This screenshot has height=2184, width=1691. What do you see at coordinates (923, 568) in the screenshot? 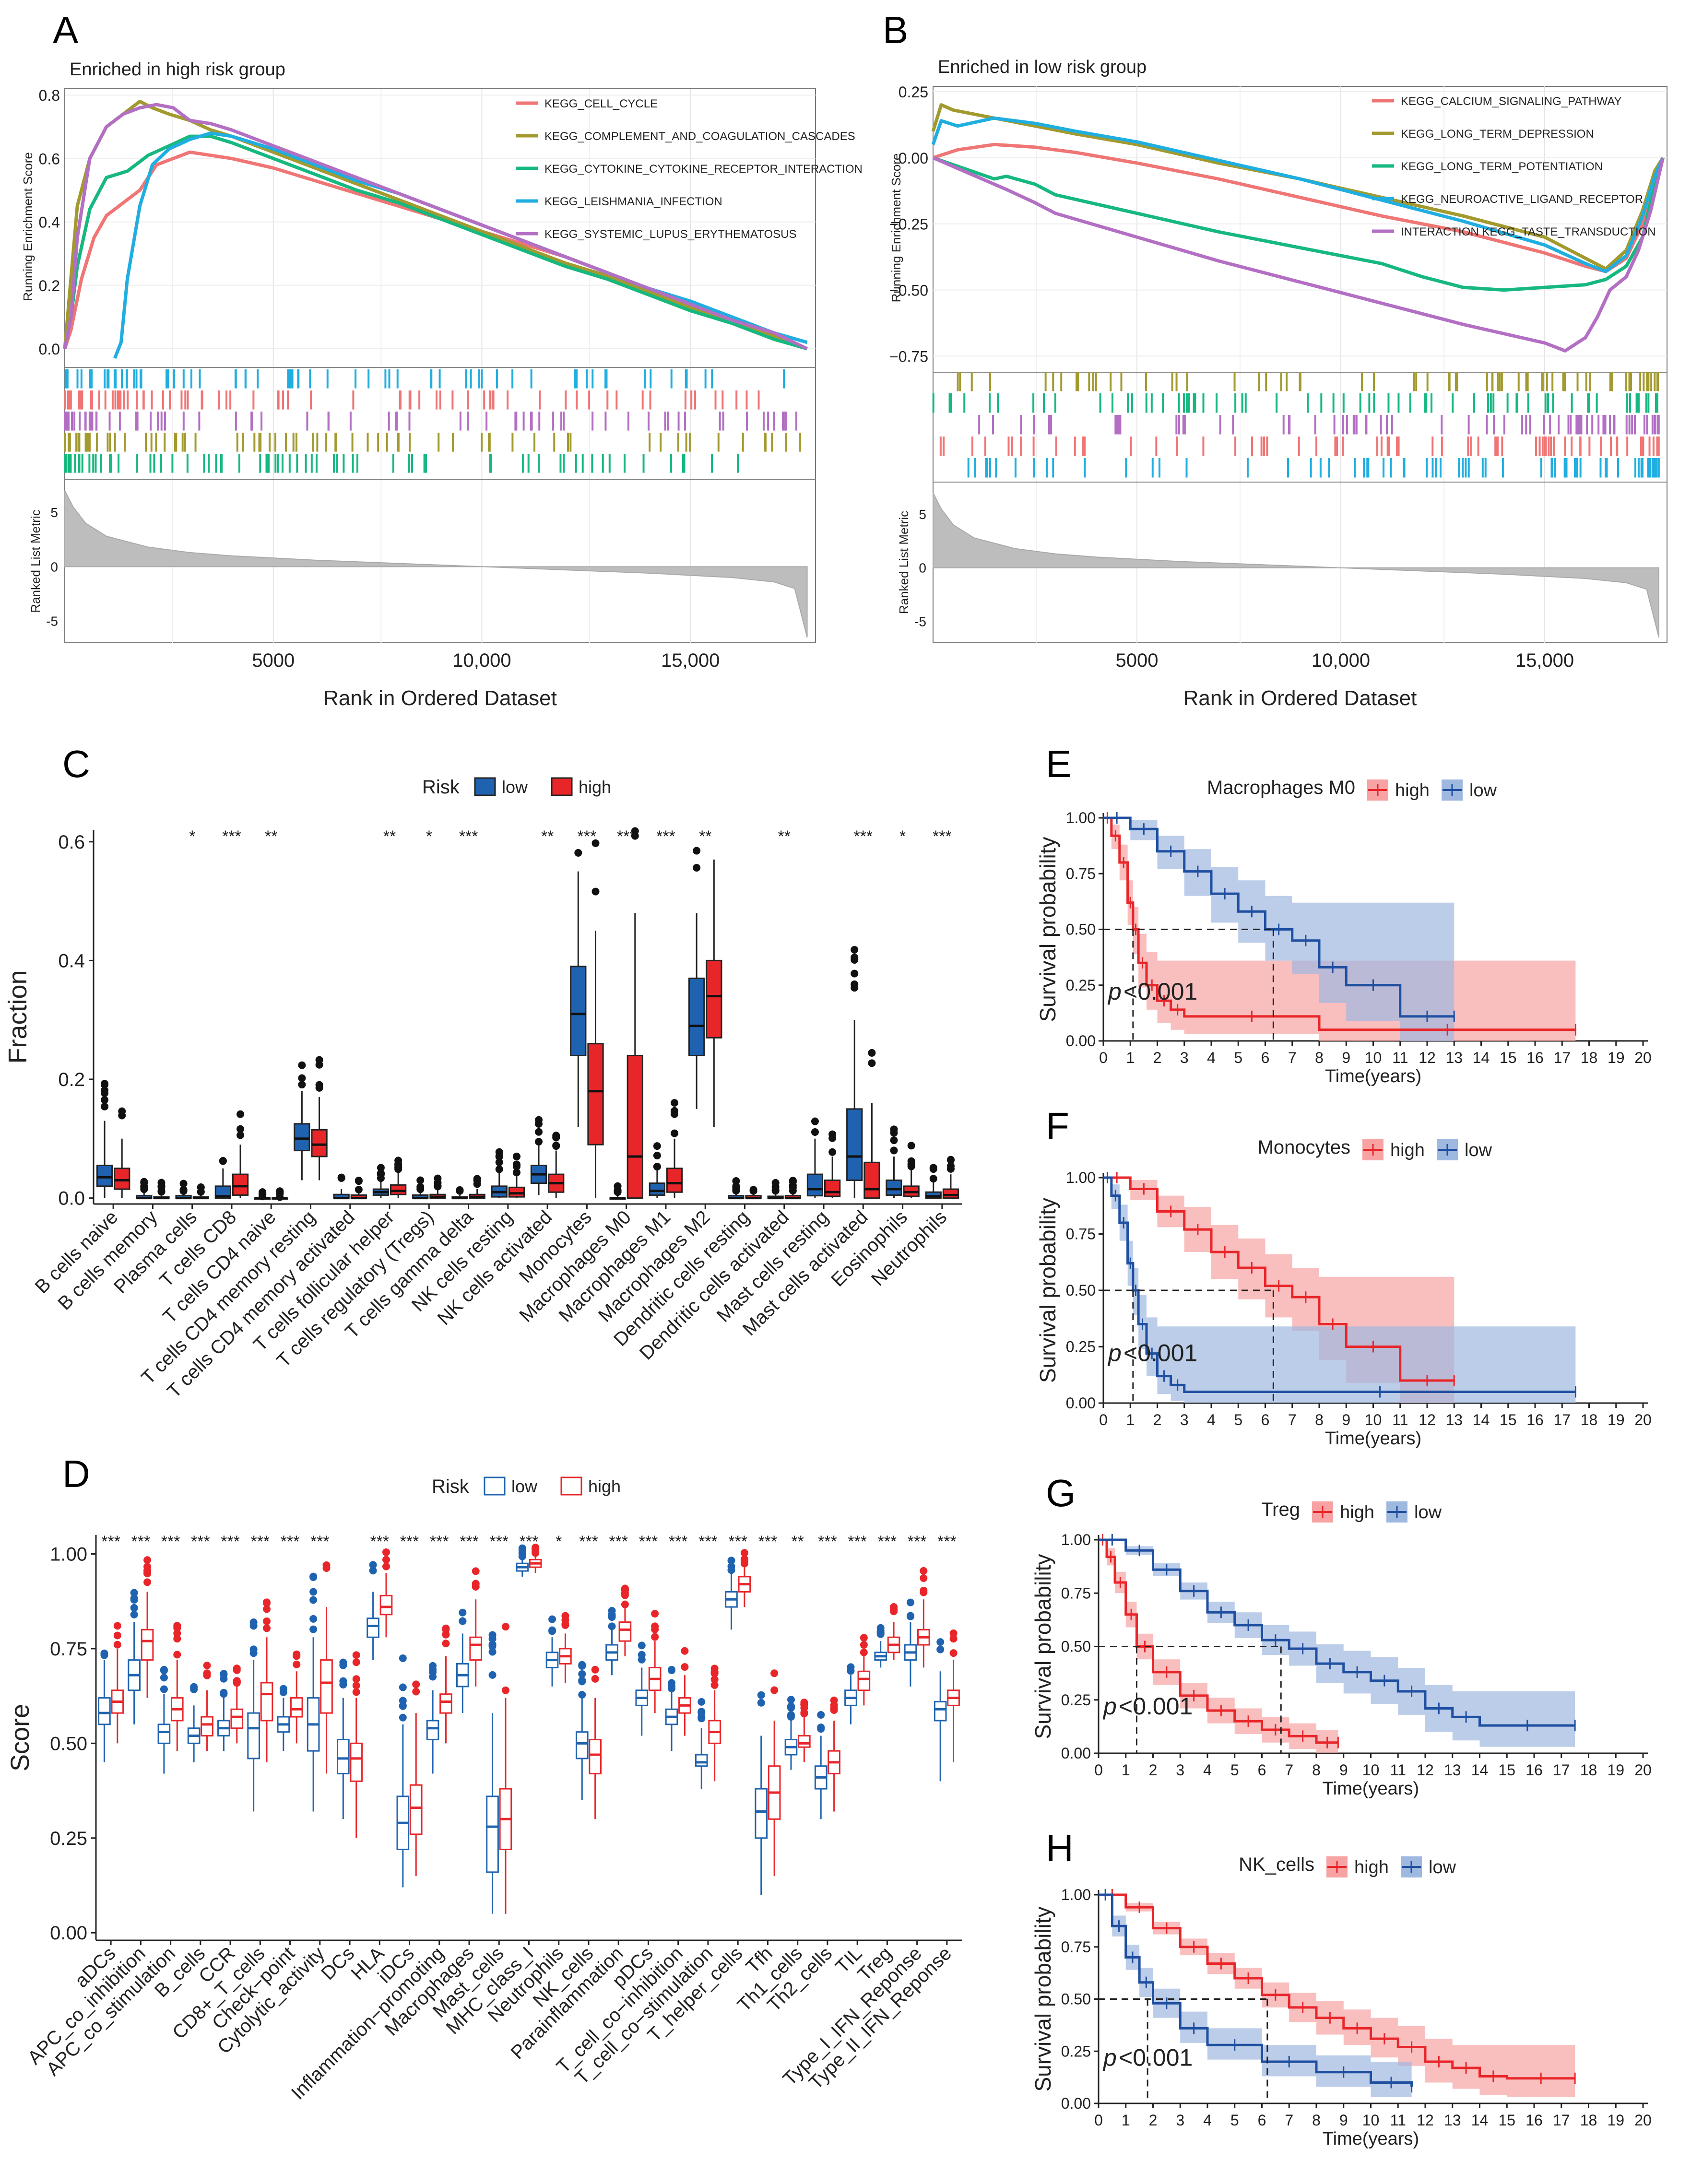
I see `gsea-rank-tick-label: 0` at bounding box center [923, 568].